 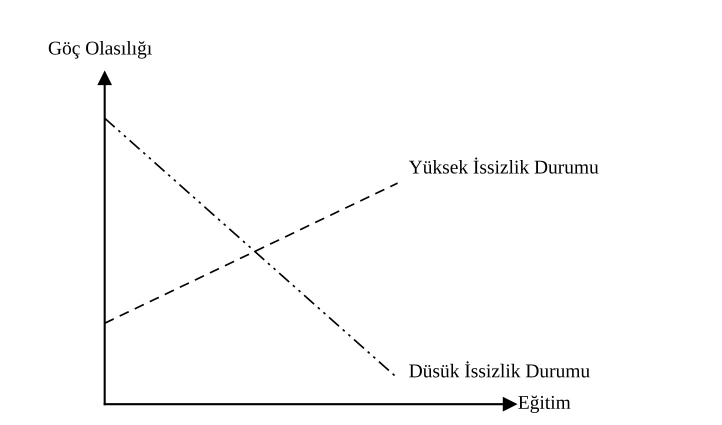 I want to click on series-label: Yüksek İssizlik Durumu, so click(x=503, y=165).